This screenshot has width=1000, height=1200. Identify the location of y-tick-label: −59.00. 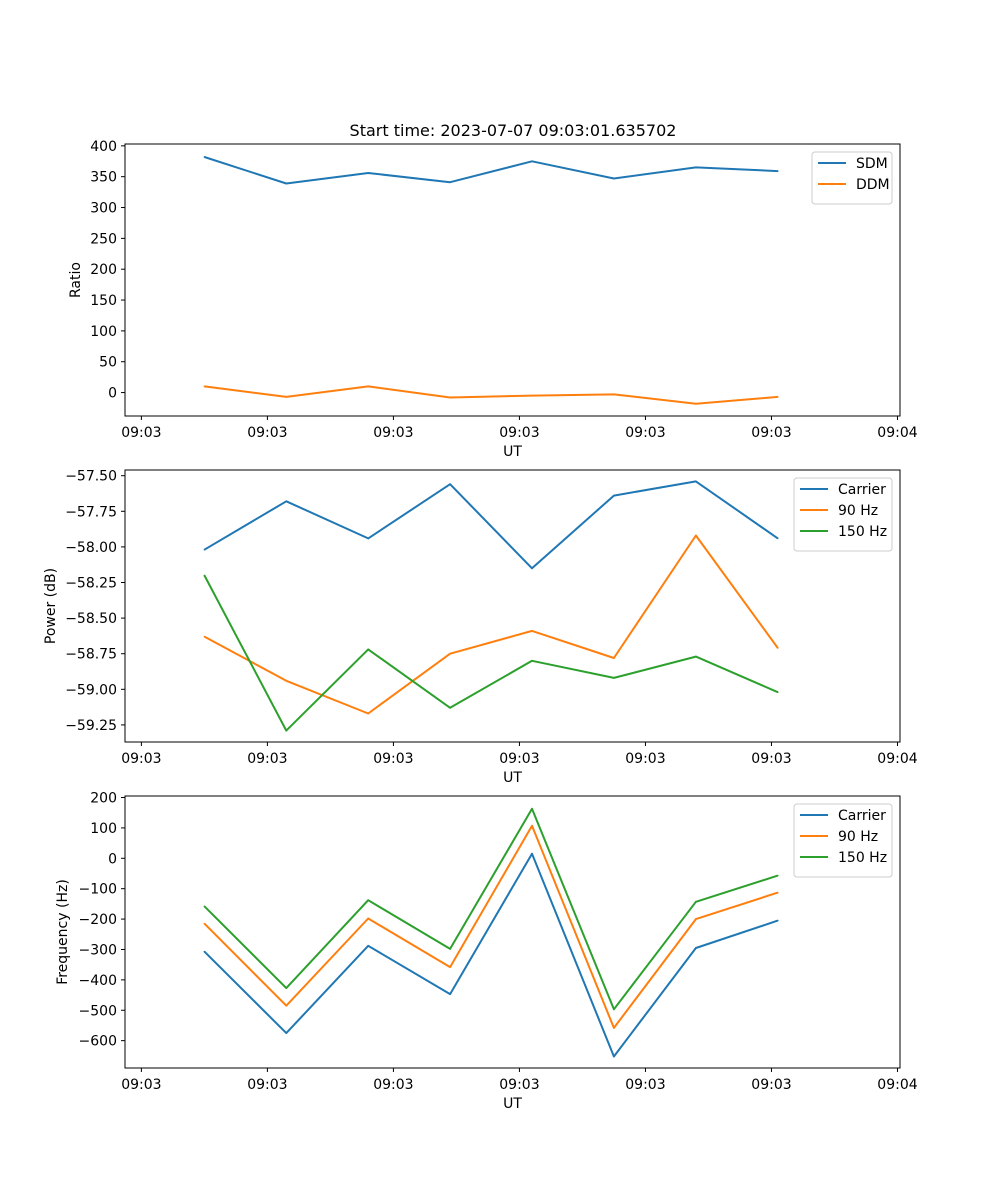
(91, 690).